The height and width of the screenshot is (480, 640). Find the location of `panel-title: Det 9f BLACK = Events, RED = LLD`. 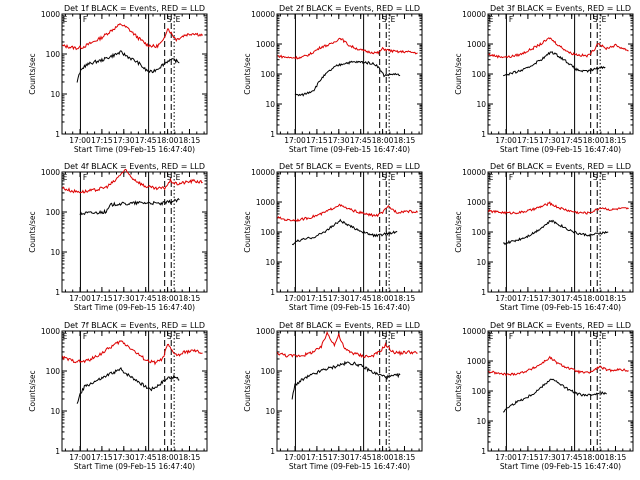

panel-title: Det 9f BLACK = Events, RED = LLD is located at coordinates (560, 325).